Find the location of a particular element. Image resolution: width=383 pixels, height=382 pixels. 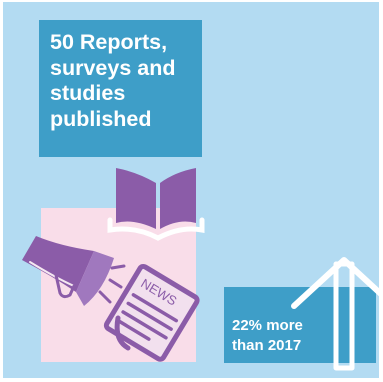

growth-stat-text: 22% more than 2017 is located at coordinates (267, 336).